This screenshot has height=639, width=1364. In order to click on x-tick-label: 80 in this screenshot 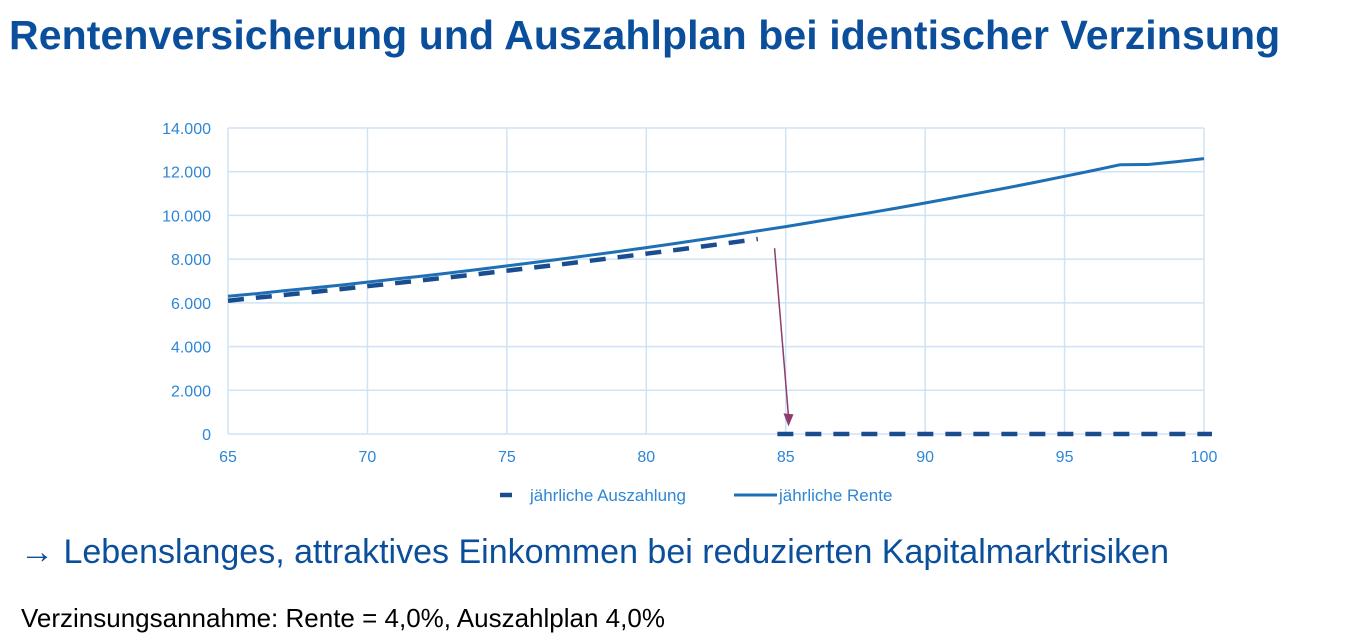, I will do `click(646, 457)`.